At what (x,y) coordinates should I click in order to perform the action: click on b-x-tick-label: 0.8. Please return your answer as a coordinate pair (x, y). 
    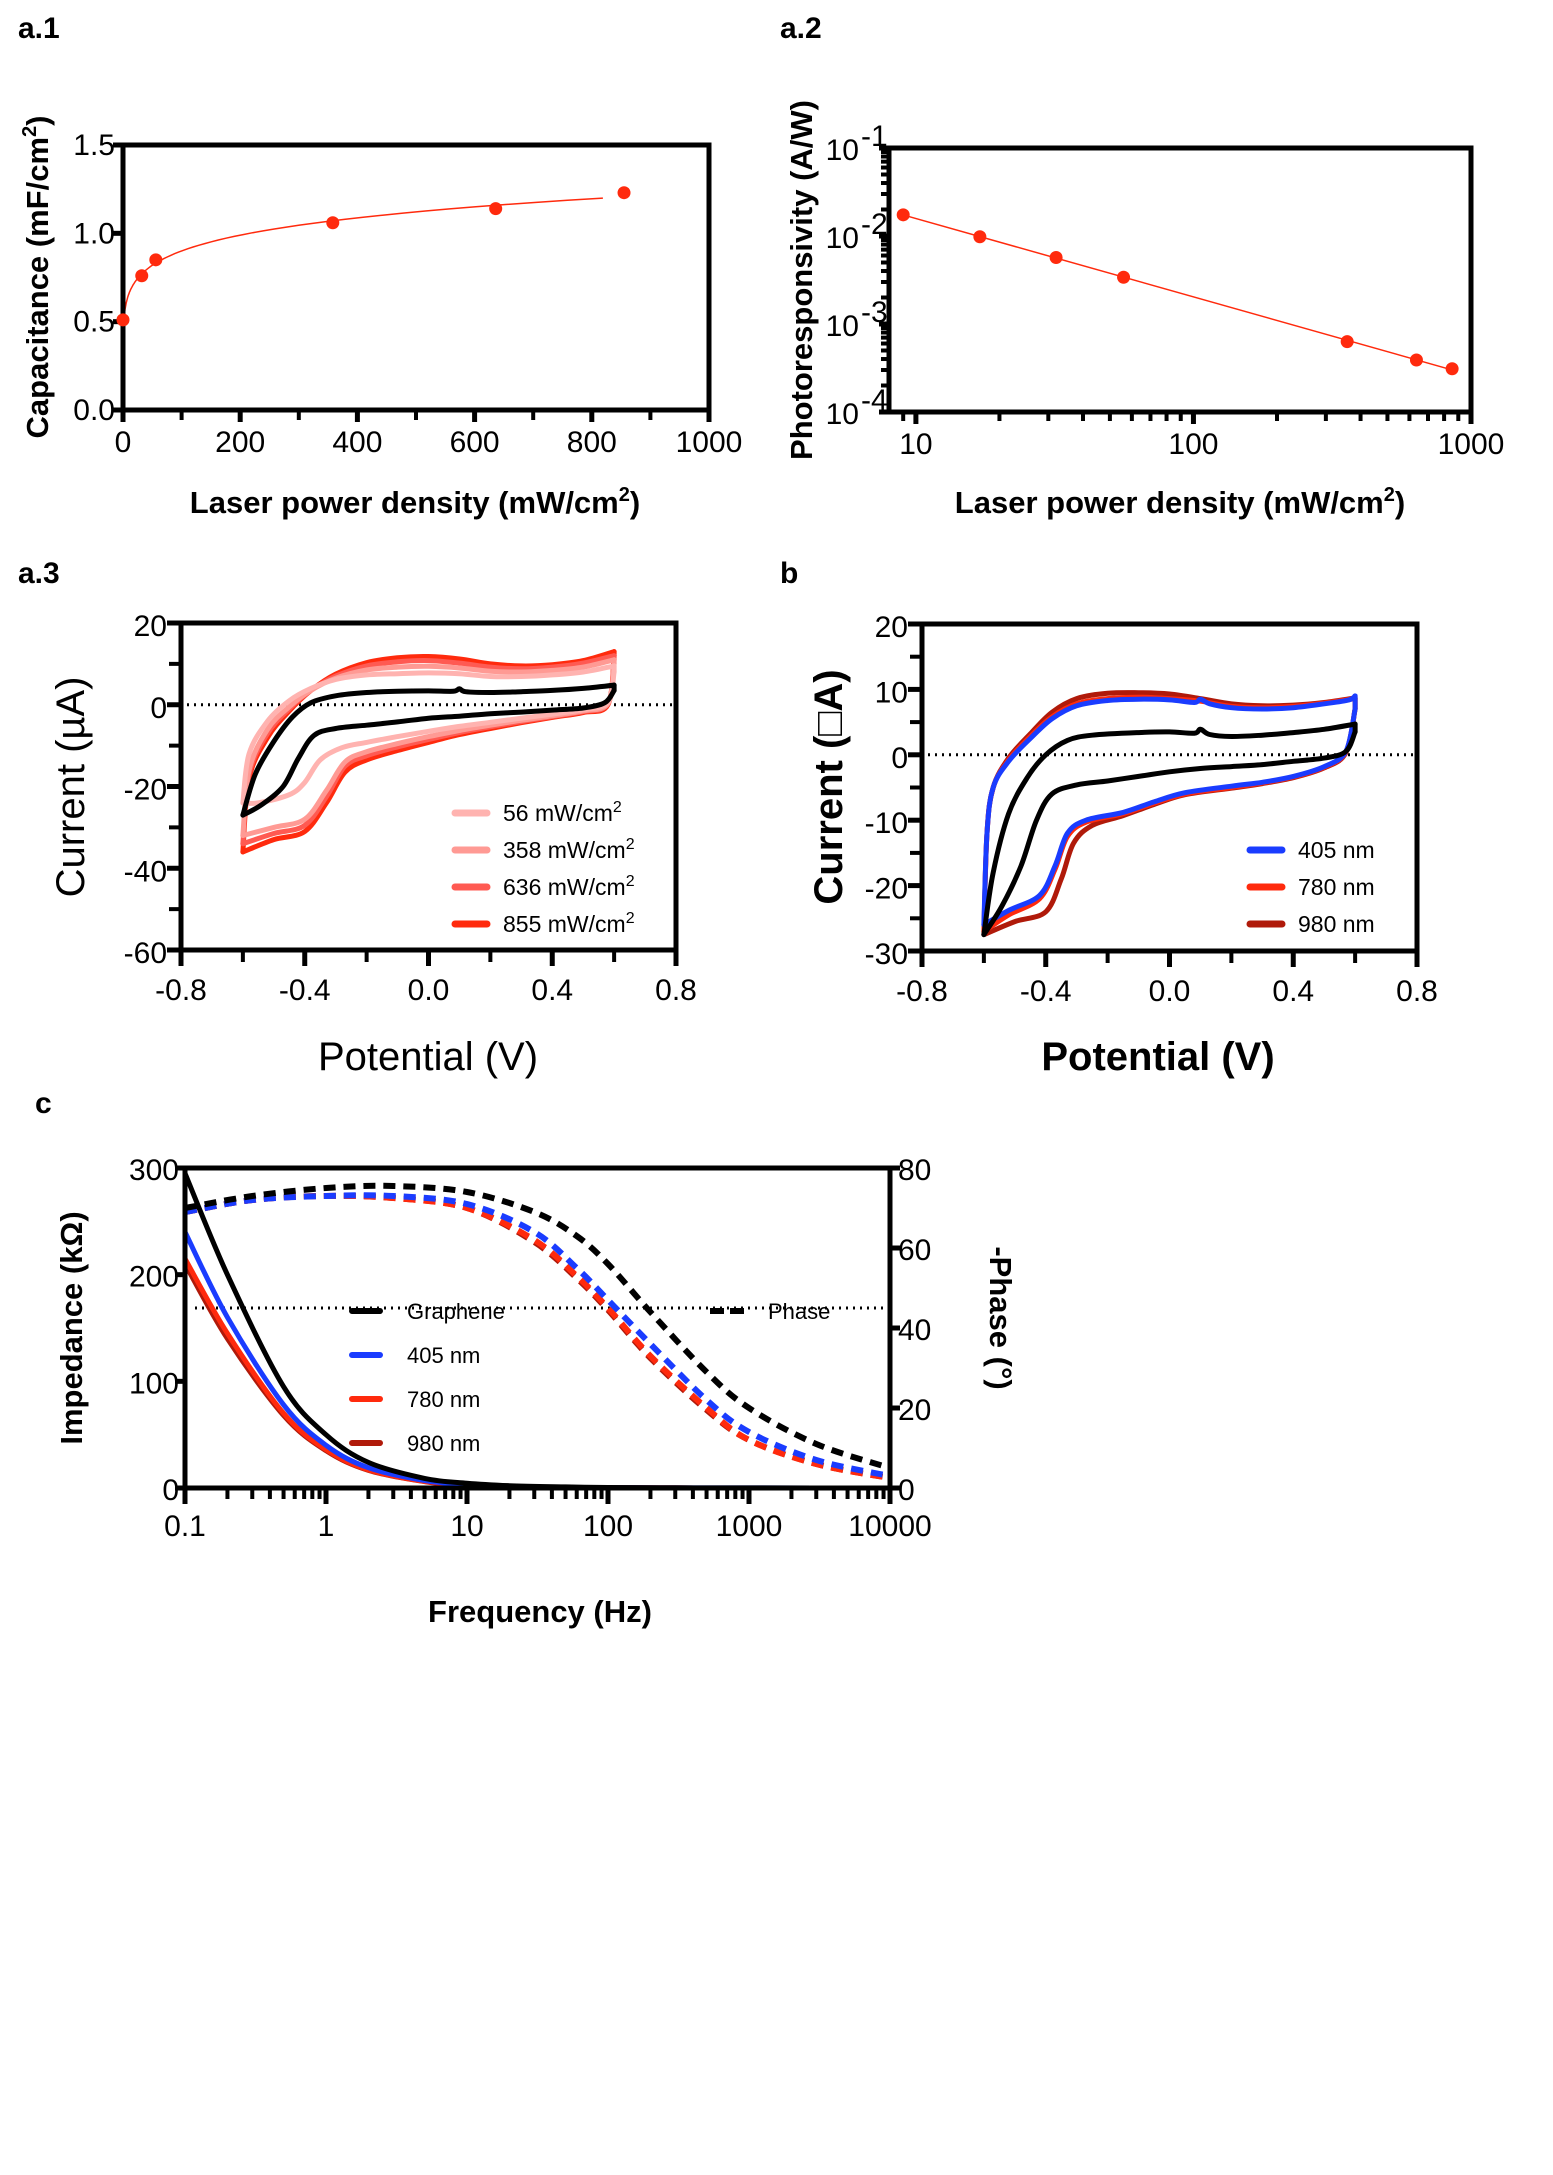
    Looking at the image, I should click on (1417, 991).